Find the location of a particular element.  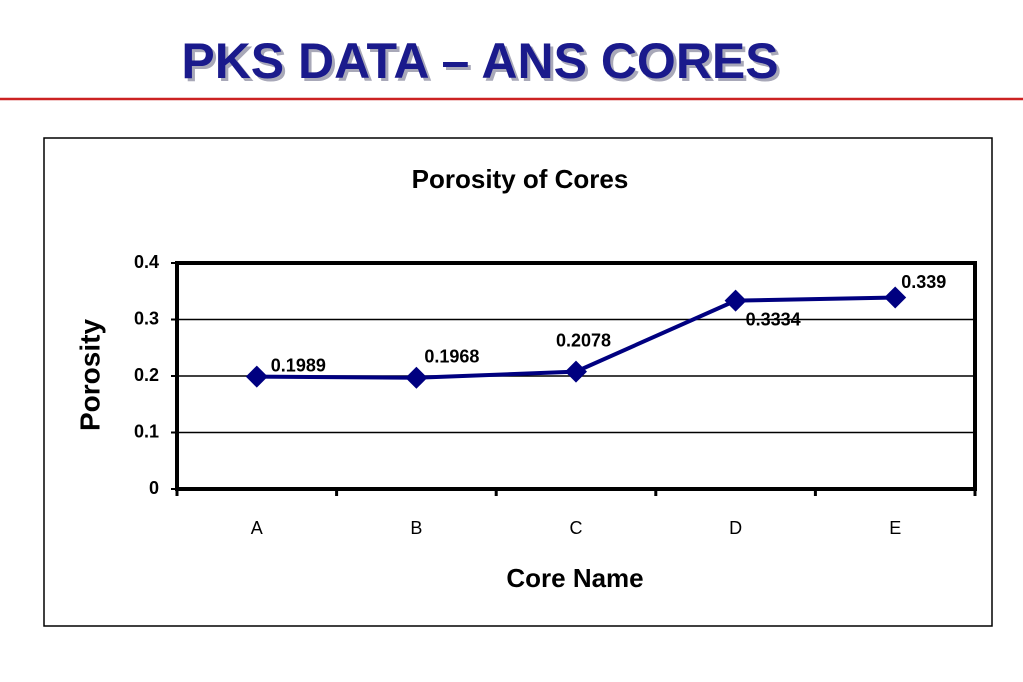

y-tick-label: 0.1 is located at coordinates (146, 431).